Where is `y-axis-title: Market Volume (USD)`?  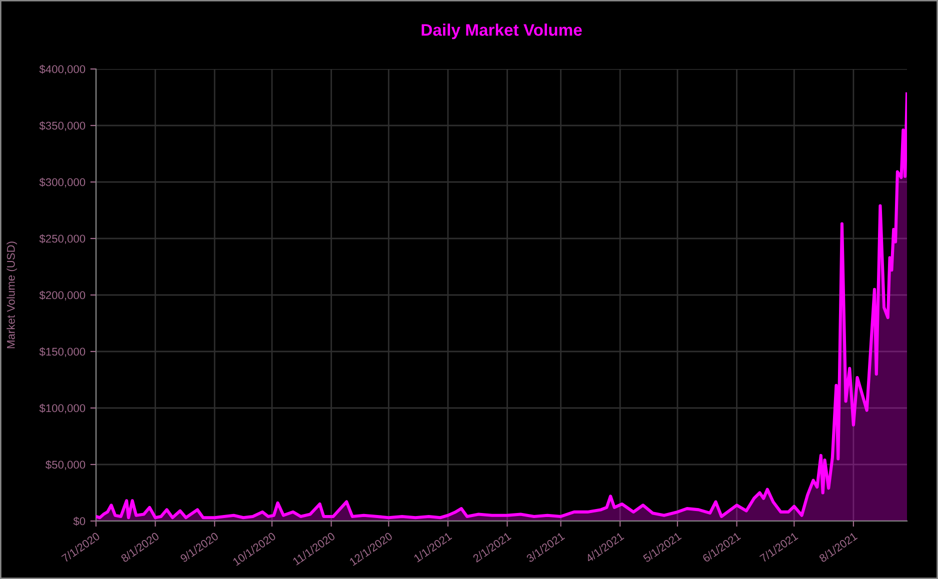
y-axis-title: Market Volume (USD) is located at coordinates (12, 295).